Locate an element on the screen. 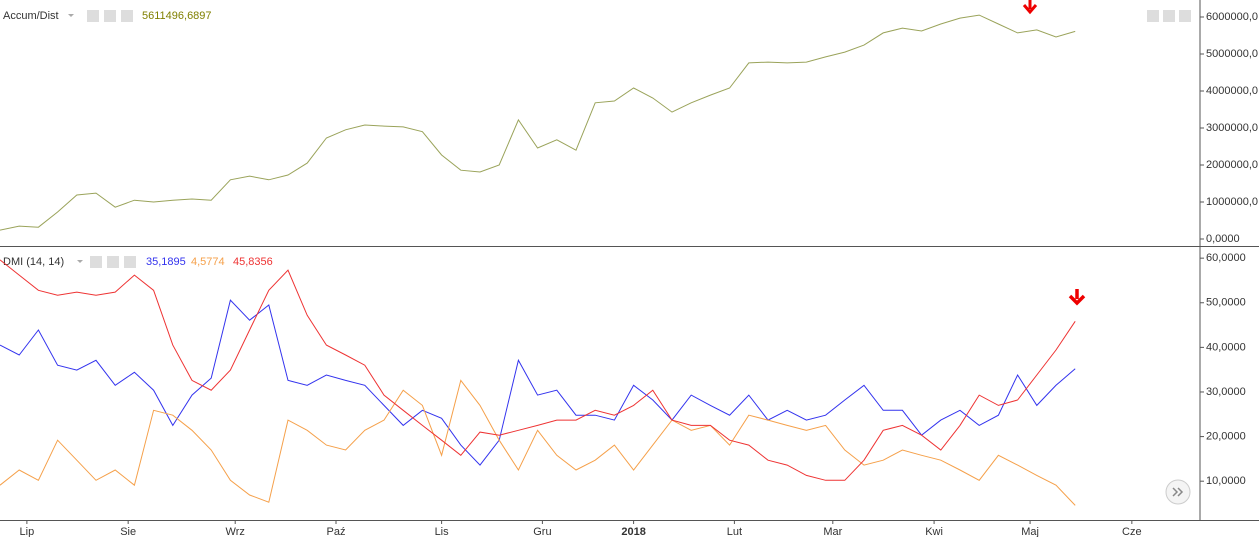 The image size is (1259, 537). y-tick-label: 1000000,0 is located at coordinates (1232, 202).